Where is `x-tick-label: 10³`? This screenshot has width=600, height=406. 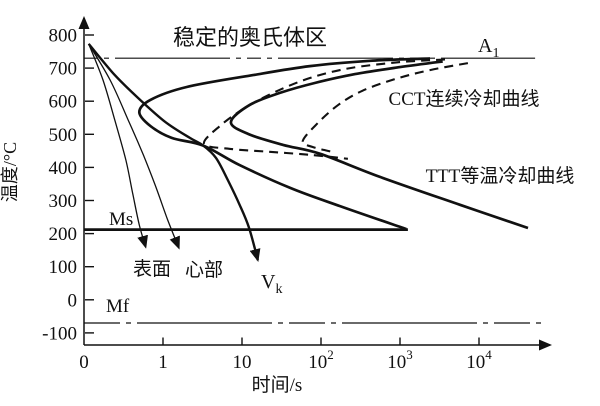
x-tick-label: 10³ is located at coordinates (400, 360).